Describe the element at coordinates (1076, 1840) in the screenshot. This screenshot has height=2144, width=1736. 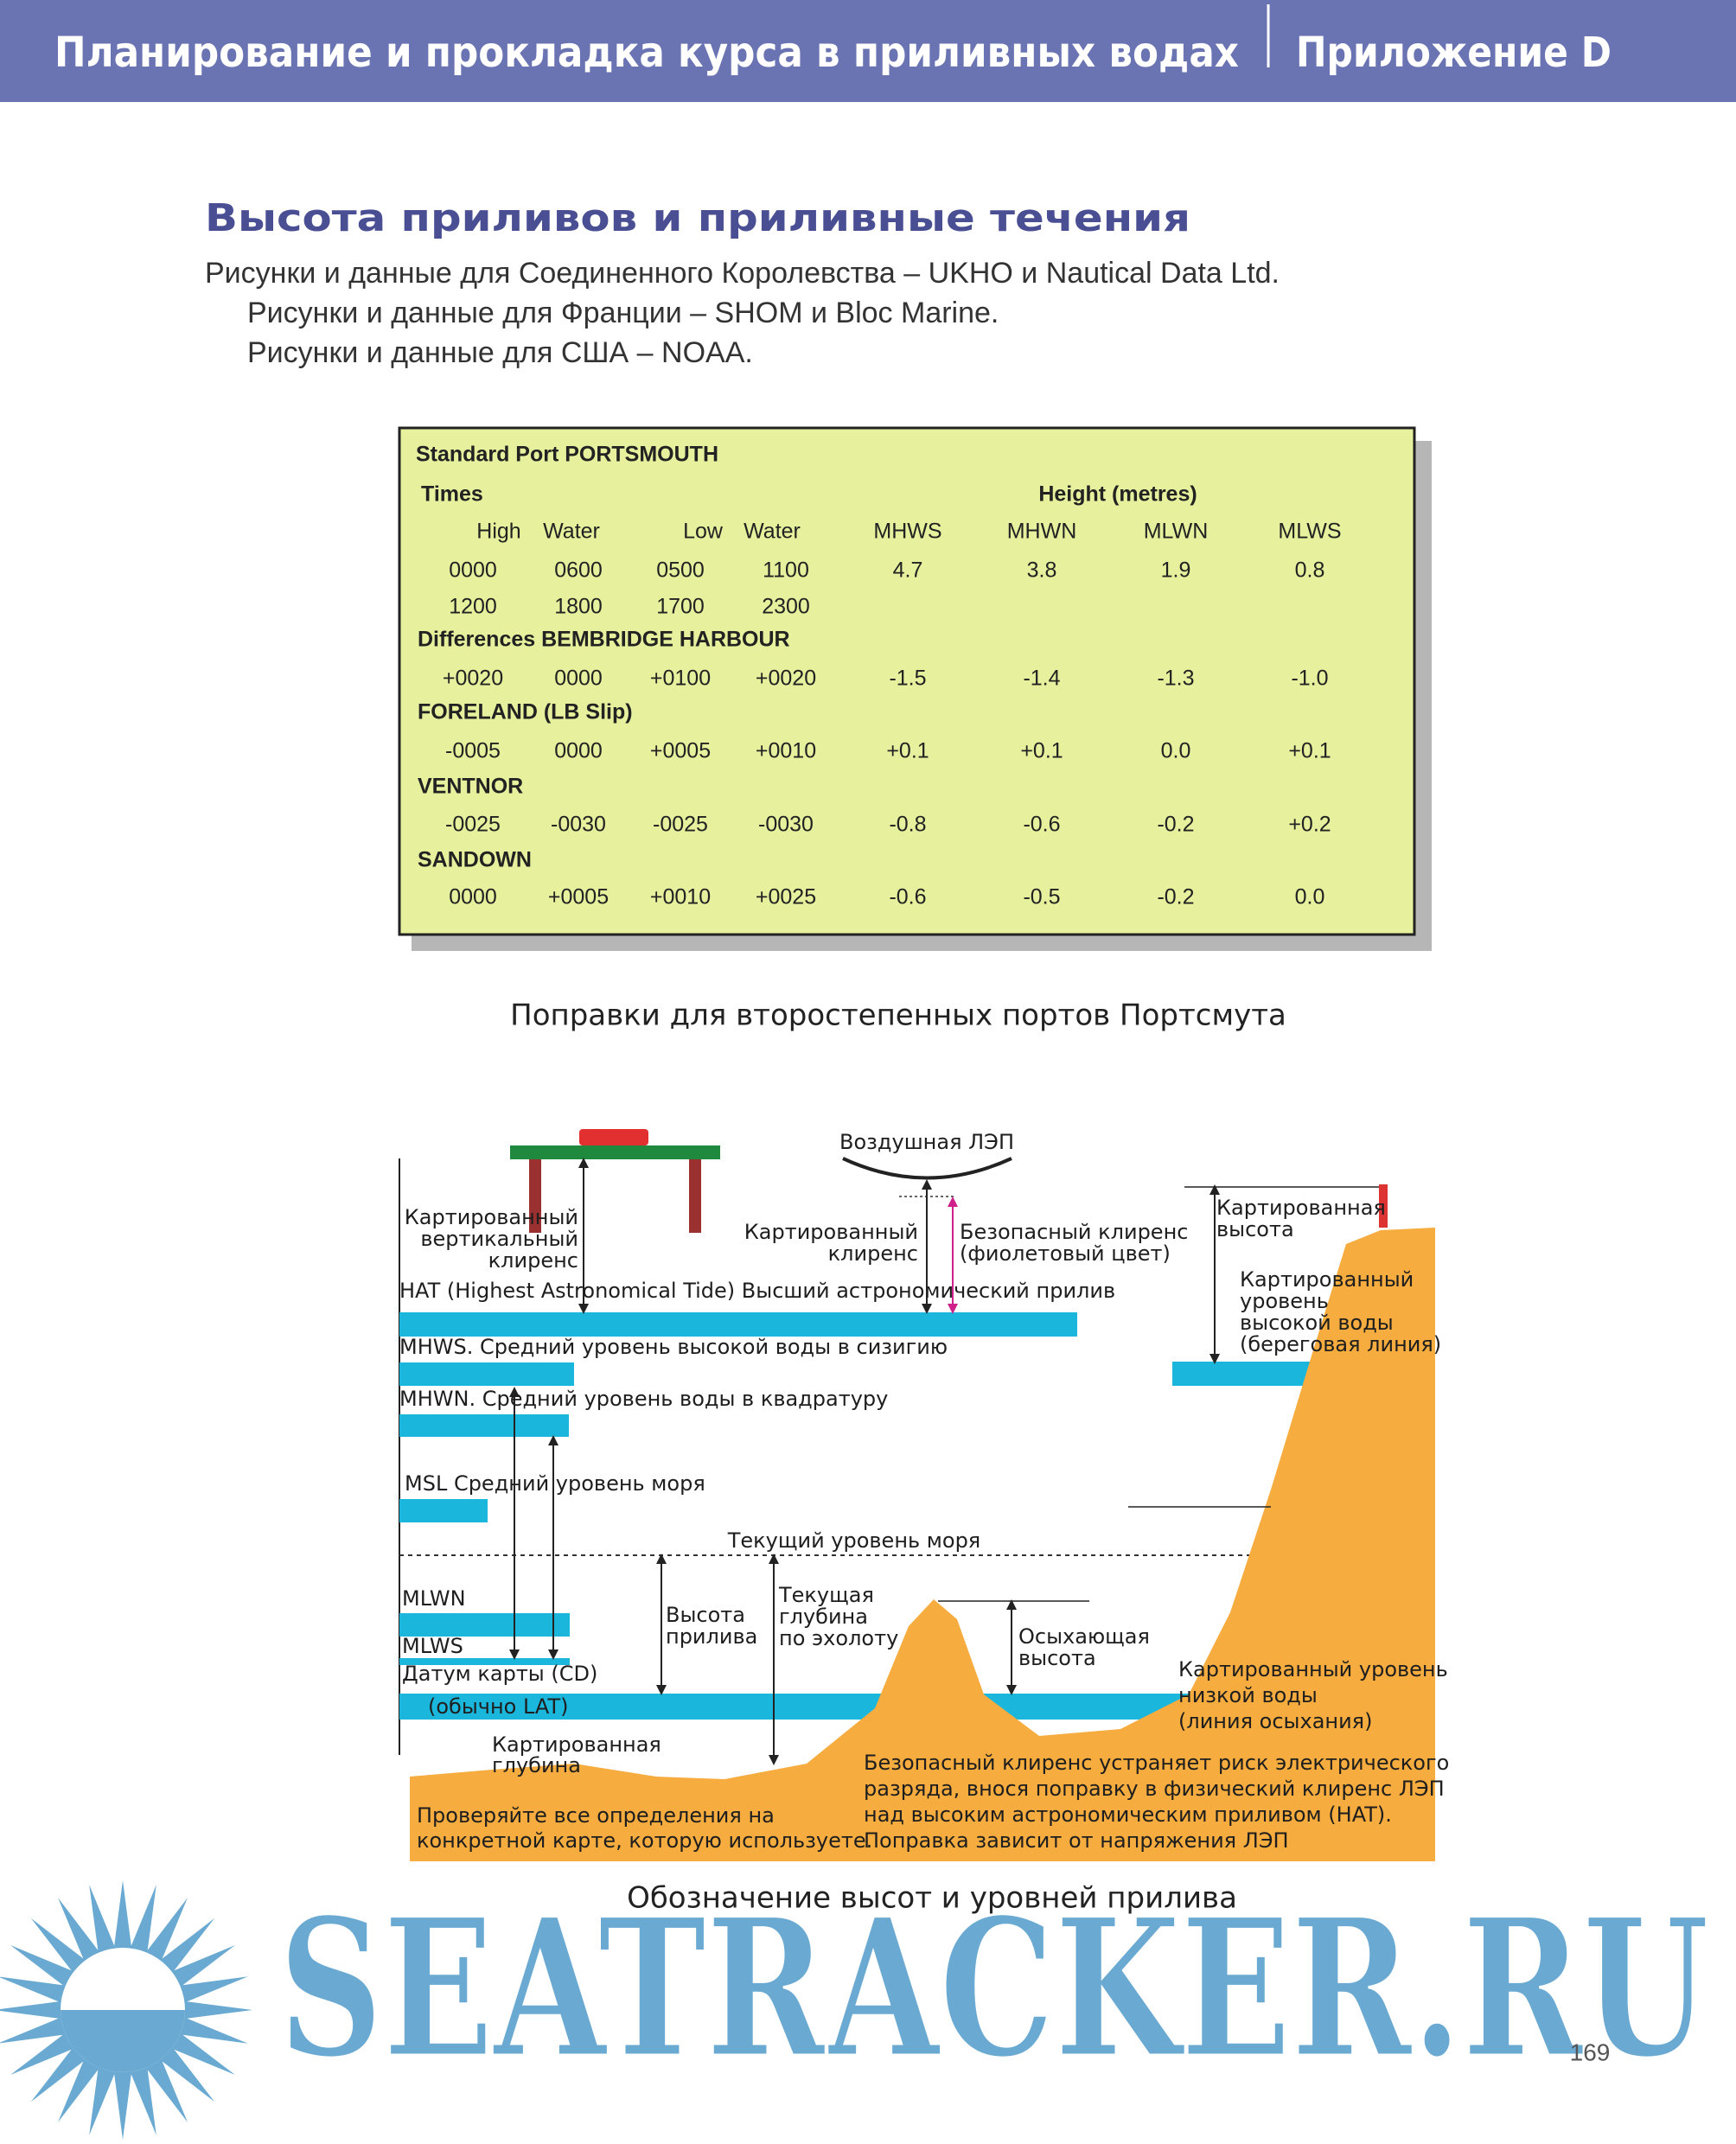
I see `diagram-label: Поправка зависит от напряжения ЛЭП` at that location.